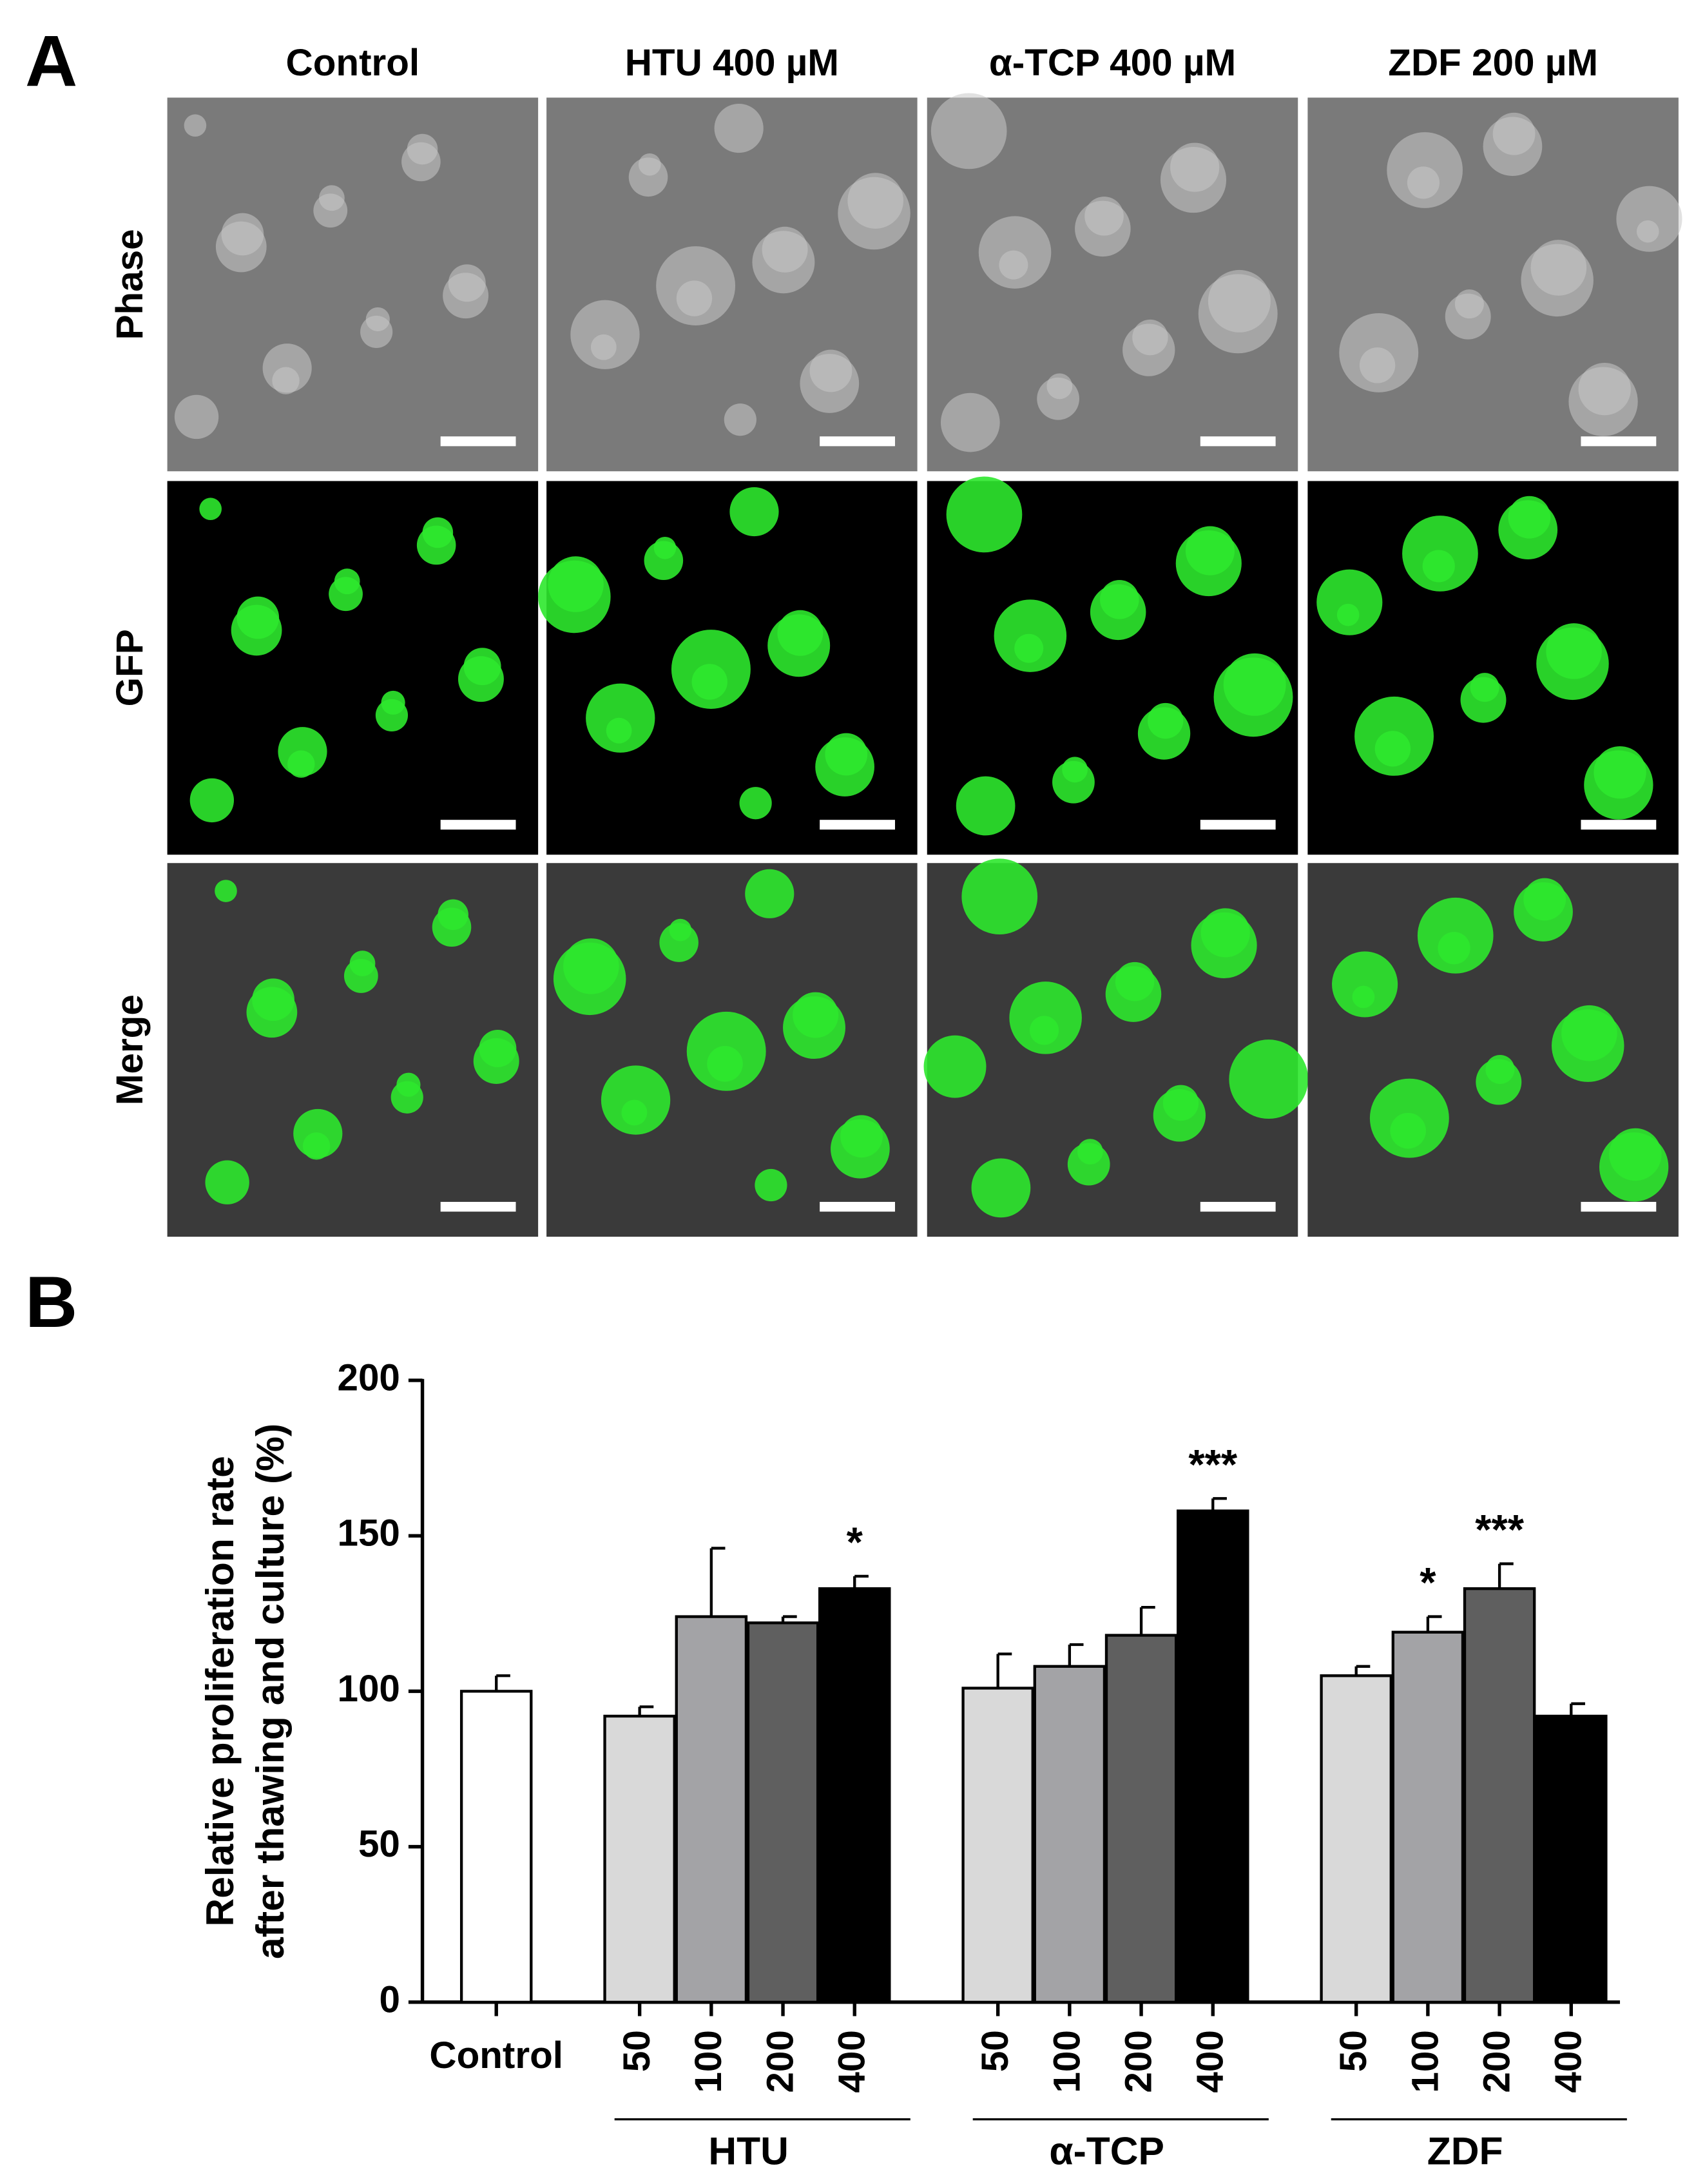 This screenshot has height=2184, width=1705. What do you see at coordinates (1210, 2061) in the screenshot?
I see `x-tick-label: 400` at bounding box center [1210, 2061].